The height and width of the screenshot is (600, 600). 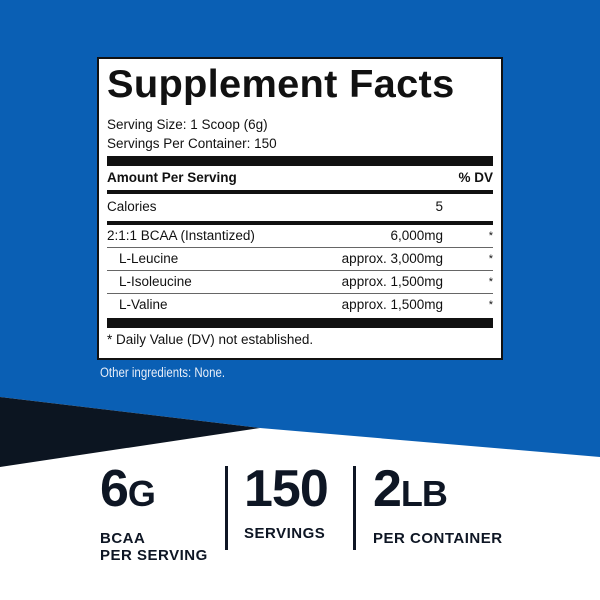 What do you see at coordinates (163, 372) in the screenshot?
I see `other-ingredients: Other ingredients: None.` at bounding box center [163, 372].